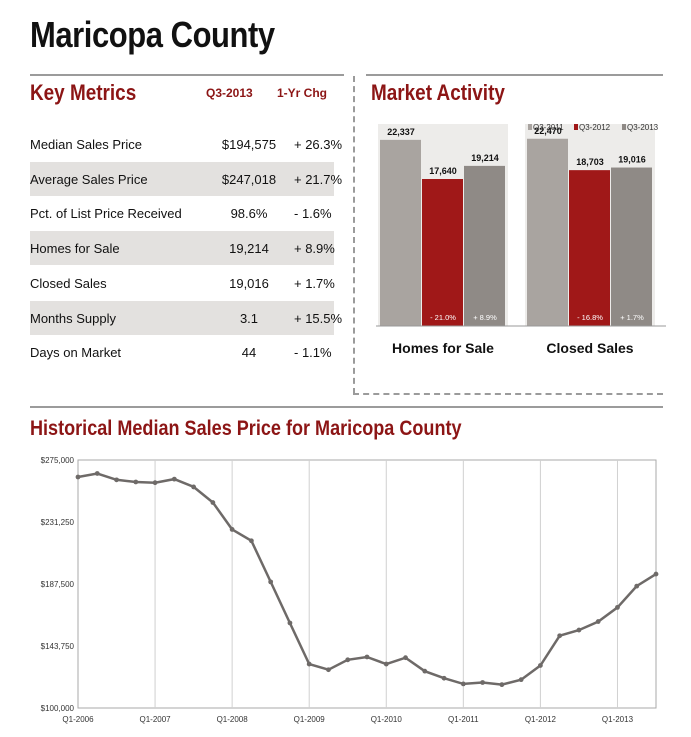 This screenshot has height=737, width=691. I want to click on metric-label: Pct. of List Price Received, so click(106, 214).